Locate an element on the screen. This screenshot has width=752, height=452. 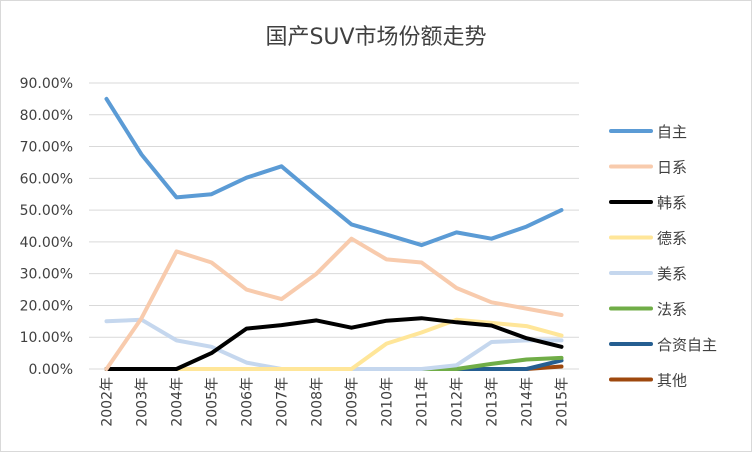
legend-label: 合资自主 is located at coordinates (687, 345).